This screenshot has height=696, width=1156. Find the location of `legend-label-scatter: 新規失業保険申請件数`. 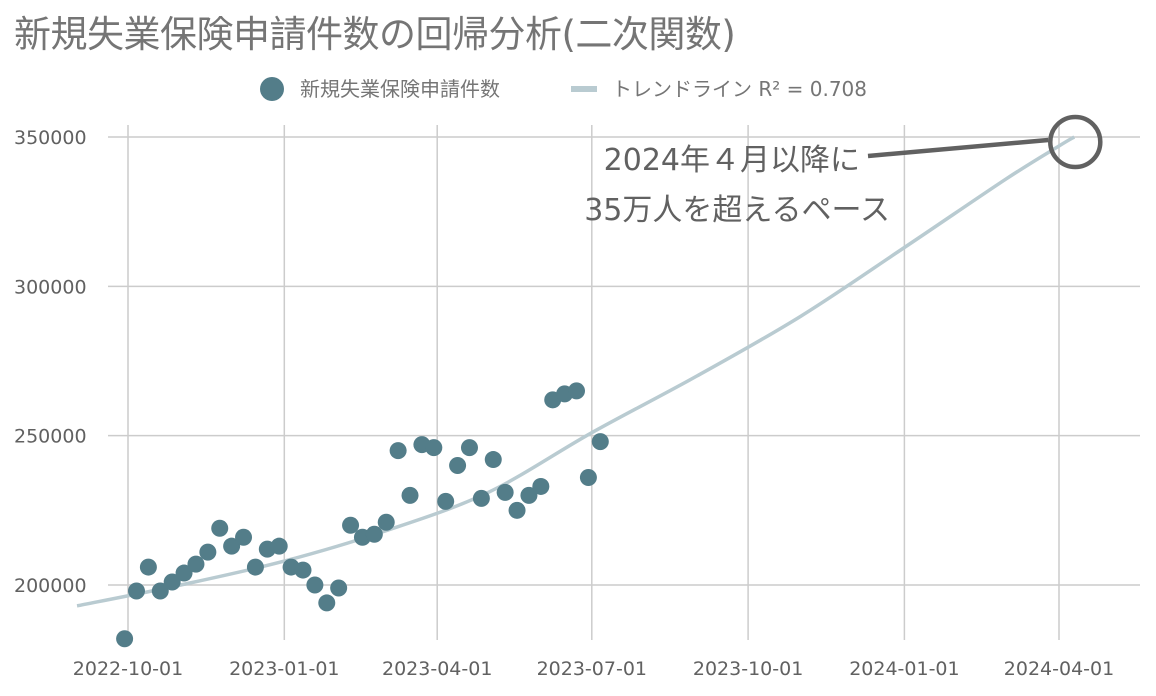

legend-label-scatter: 新規失業保険申請件数 is located at coordinates (400, 89).